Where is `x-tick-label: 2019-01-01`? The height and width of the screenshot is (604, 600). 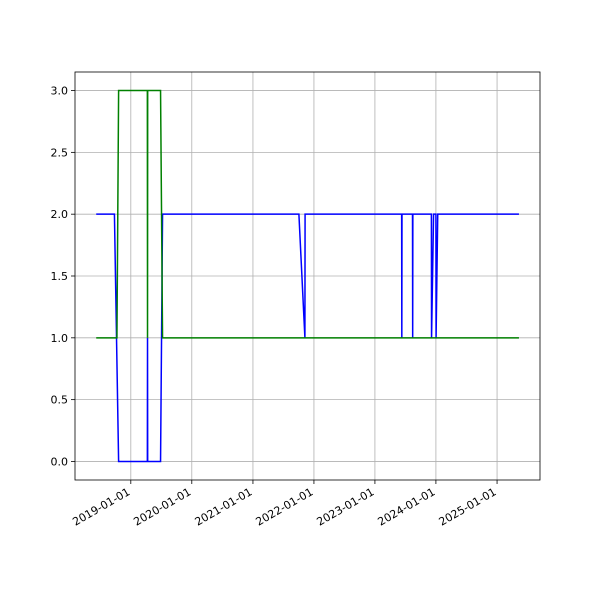
x-tick-label: 2019-01-01 is located at coordinates (101, 506).